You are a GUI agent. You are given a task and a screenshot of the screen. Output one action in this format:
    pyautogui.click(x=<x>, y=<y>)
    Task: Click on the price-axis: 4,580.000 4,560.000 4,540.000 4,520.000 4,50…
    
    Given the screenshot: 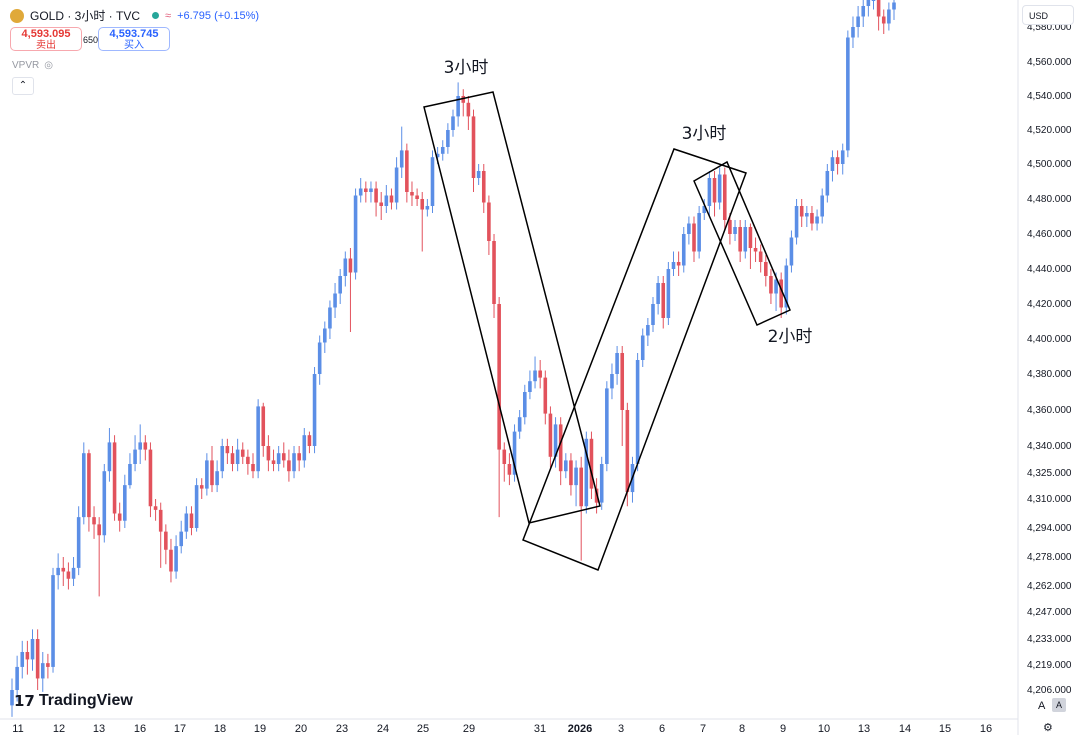 What is the action you would take?
    pyautogui.click(x=1048, y=367)
    